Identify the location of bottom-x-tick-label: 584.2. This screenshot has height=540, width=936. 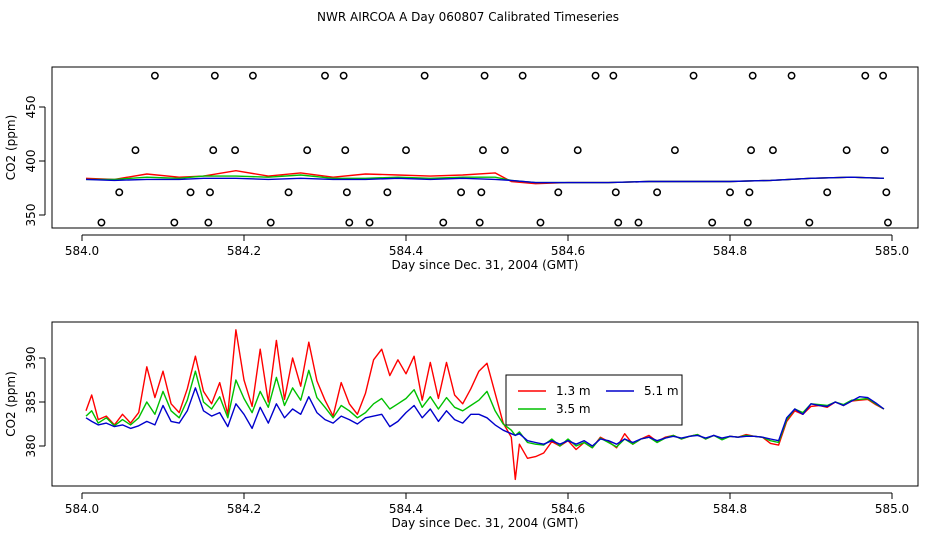
(244, 509).